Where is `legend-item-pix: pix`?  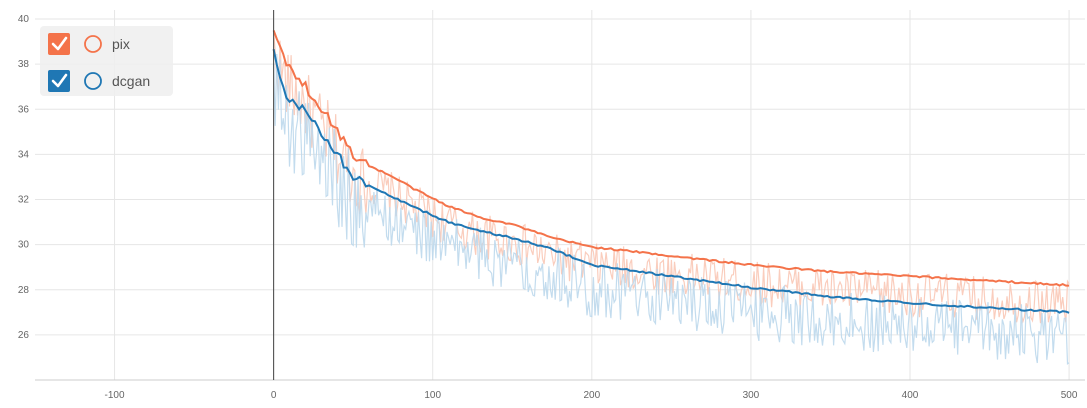 legend-item-pix: pix is located at coordinates (89, 44).